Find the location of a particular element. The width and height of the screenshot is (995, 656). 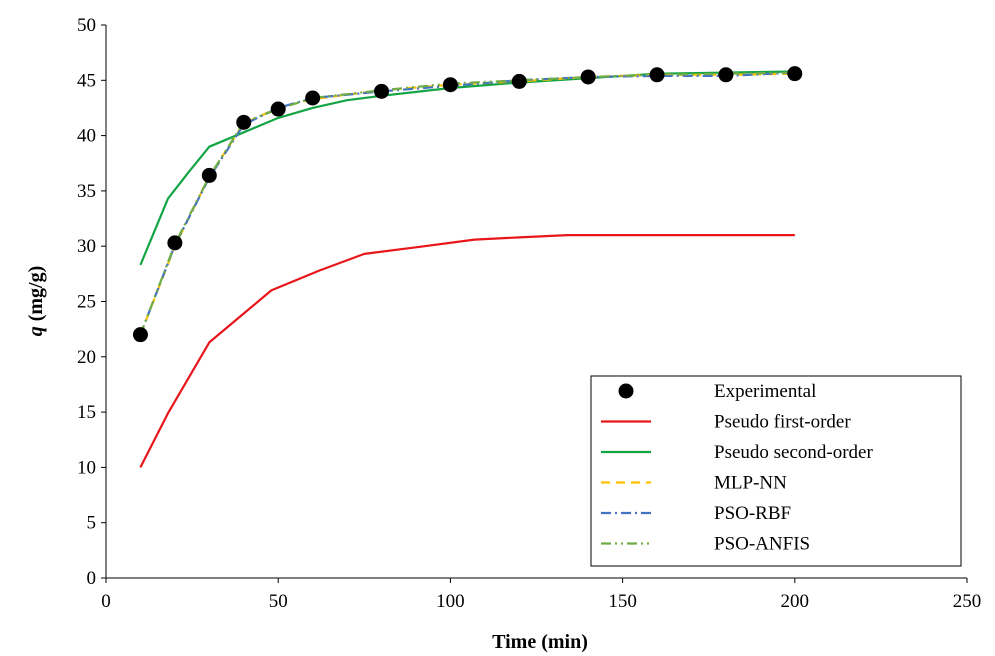

legend-box is located at coordinates (776, 471).